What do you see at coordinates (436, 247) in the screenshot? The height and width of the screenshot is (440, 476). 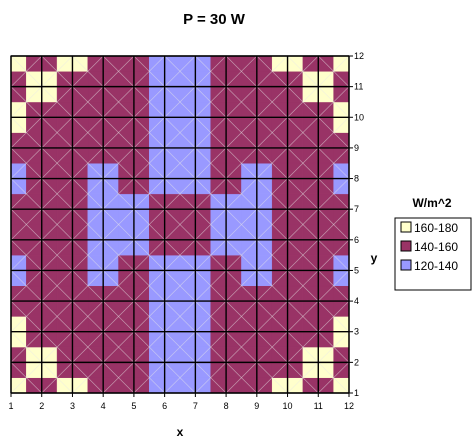 I see `legend-label: 140-160` at bounding box center [436, 247].